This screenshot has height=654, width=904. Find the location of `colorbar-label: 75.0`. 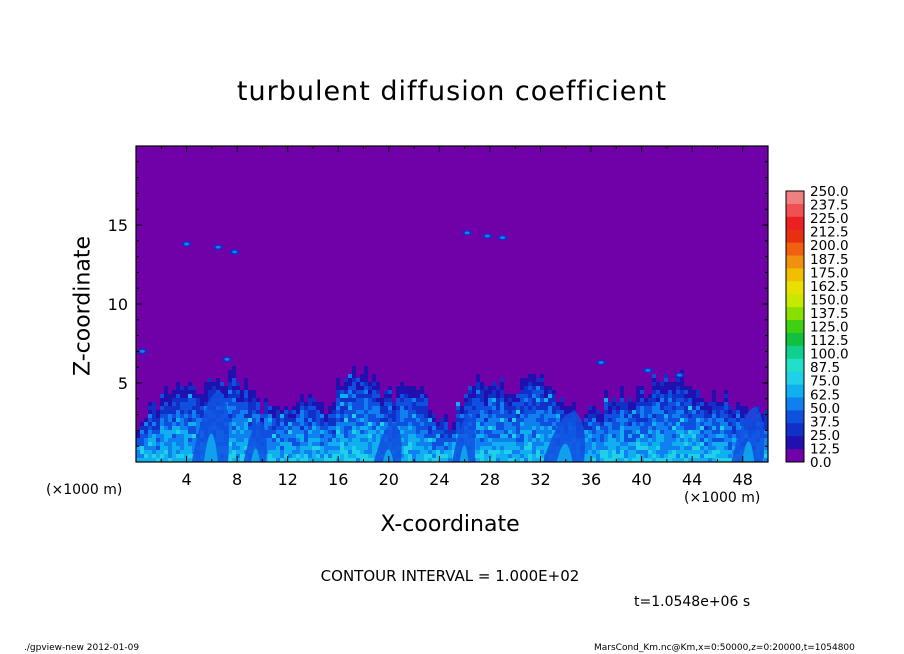

colorbar-label: 75.0 is located at coordinates (825, 382).